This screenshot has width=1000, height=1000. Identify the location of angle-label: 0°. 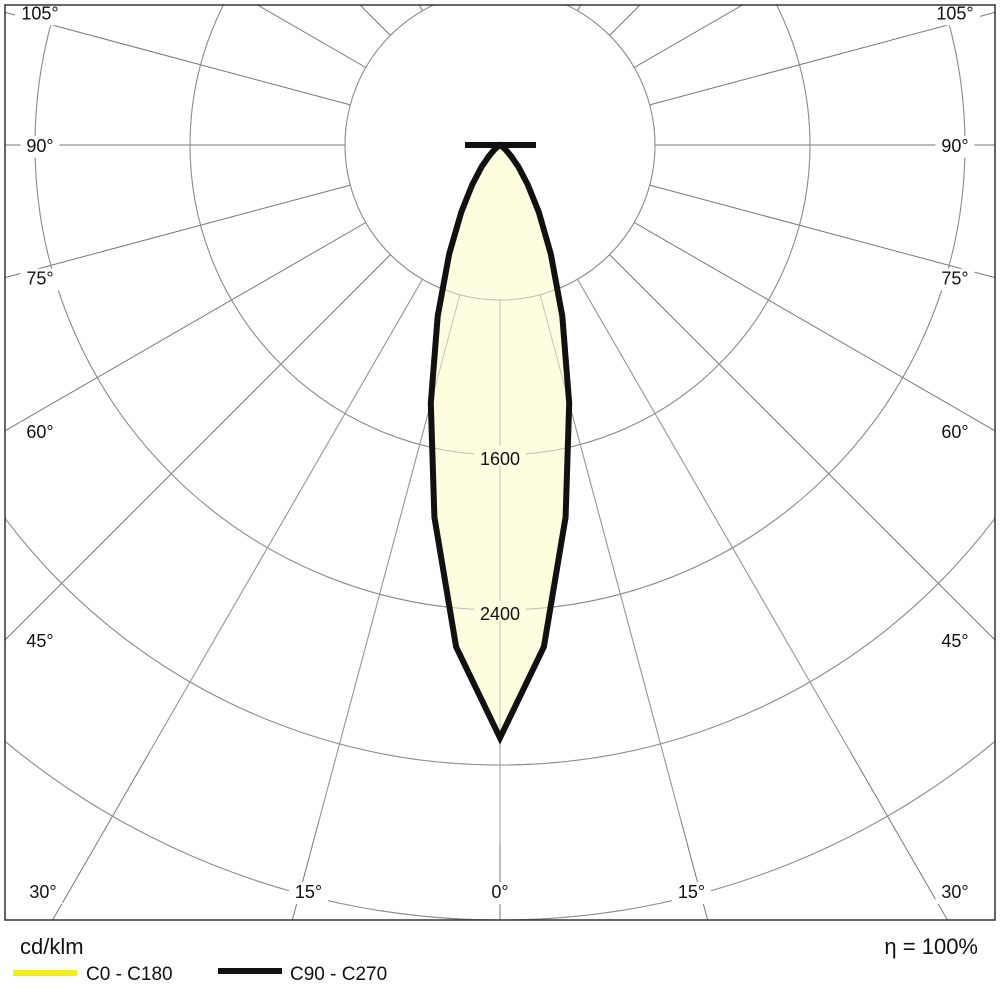
(499, 892).